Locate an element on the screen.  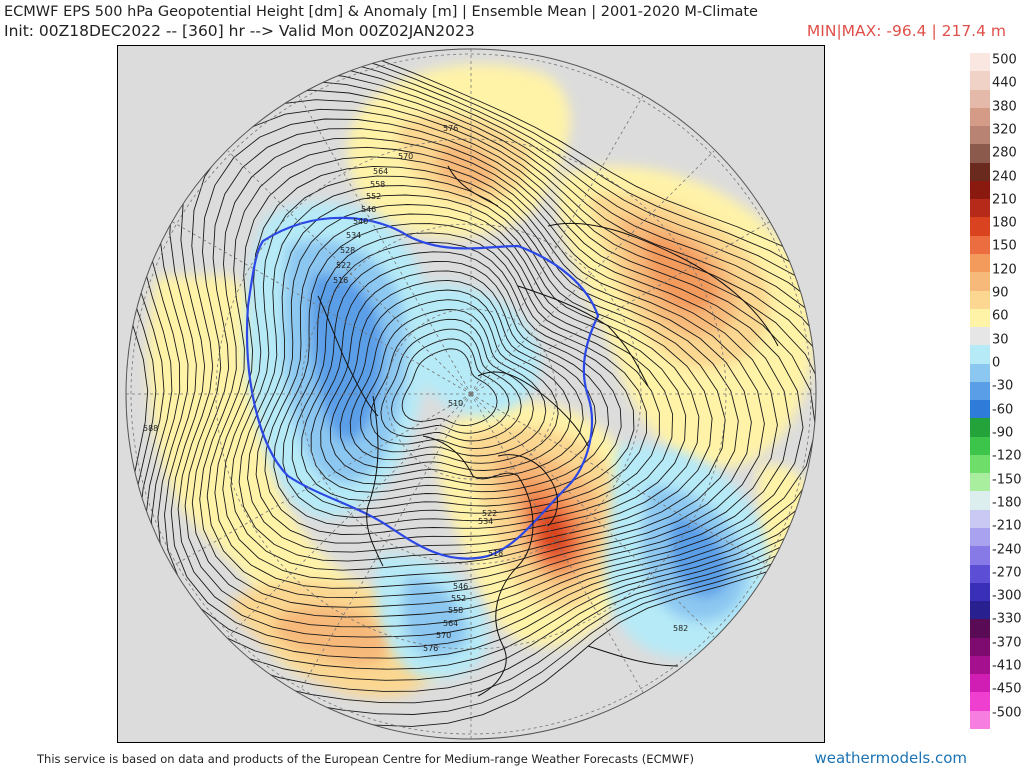
colorbar-label: -240 is located at coordinates (1007, 550).